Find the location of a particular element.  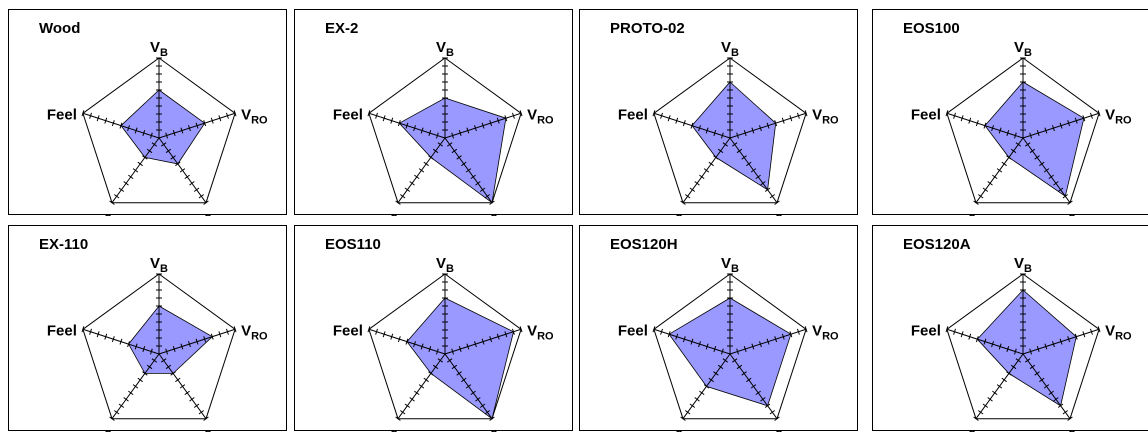

chart-title: EOS110 is located at coordinates (353, 244).